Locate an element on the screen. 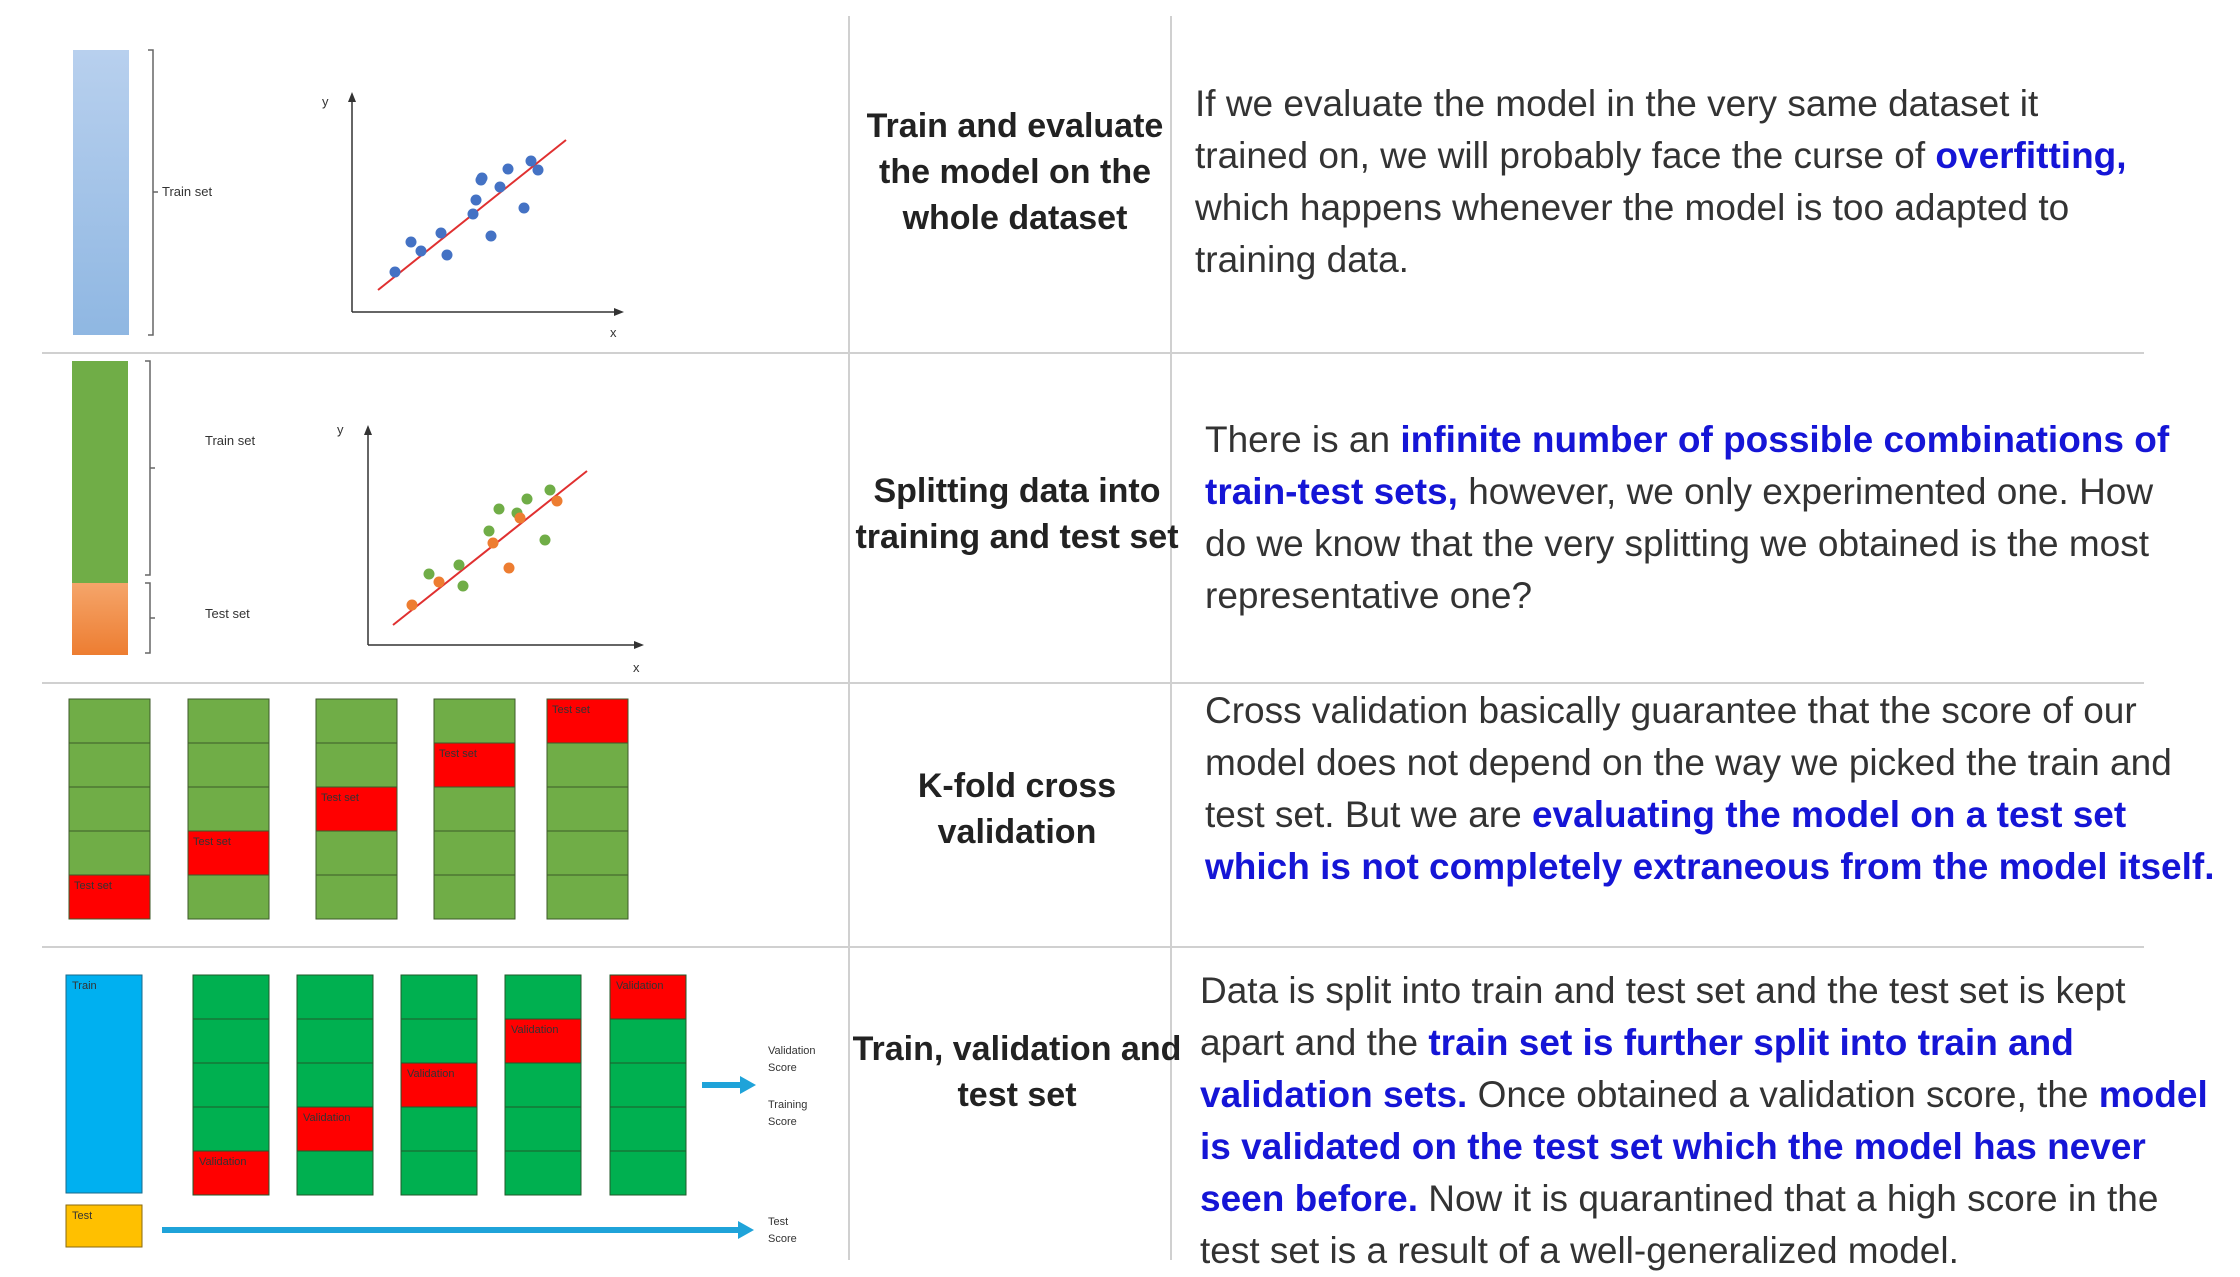 The height and width of the screenshot is (1277, 2240). train-test-split-illustration: Train set Test set y x is located at coordinates (358, 517).